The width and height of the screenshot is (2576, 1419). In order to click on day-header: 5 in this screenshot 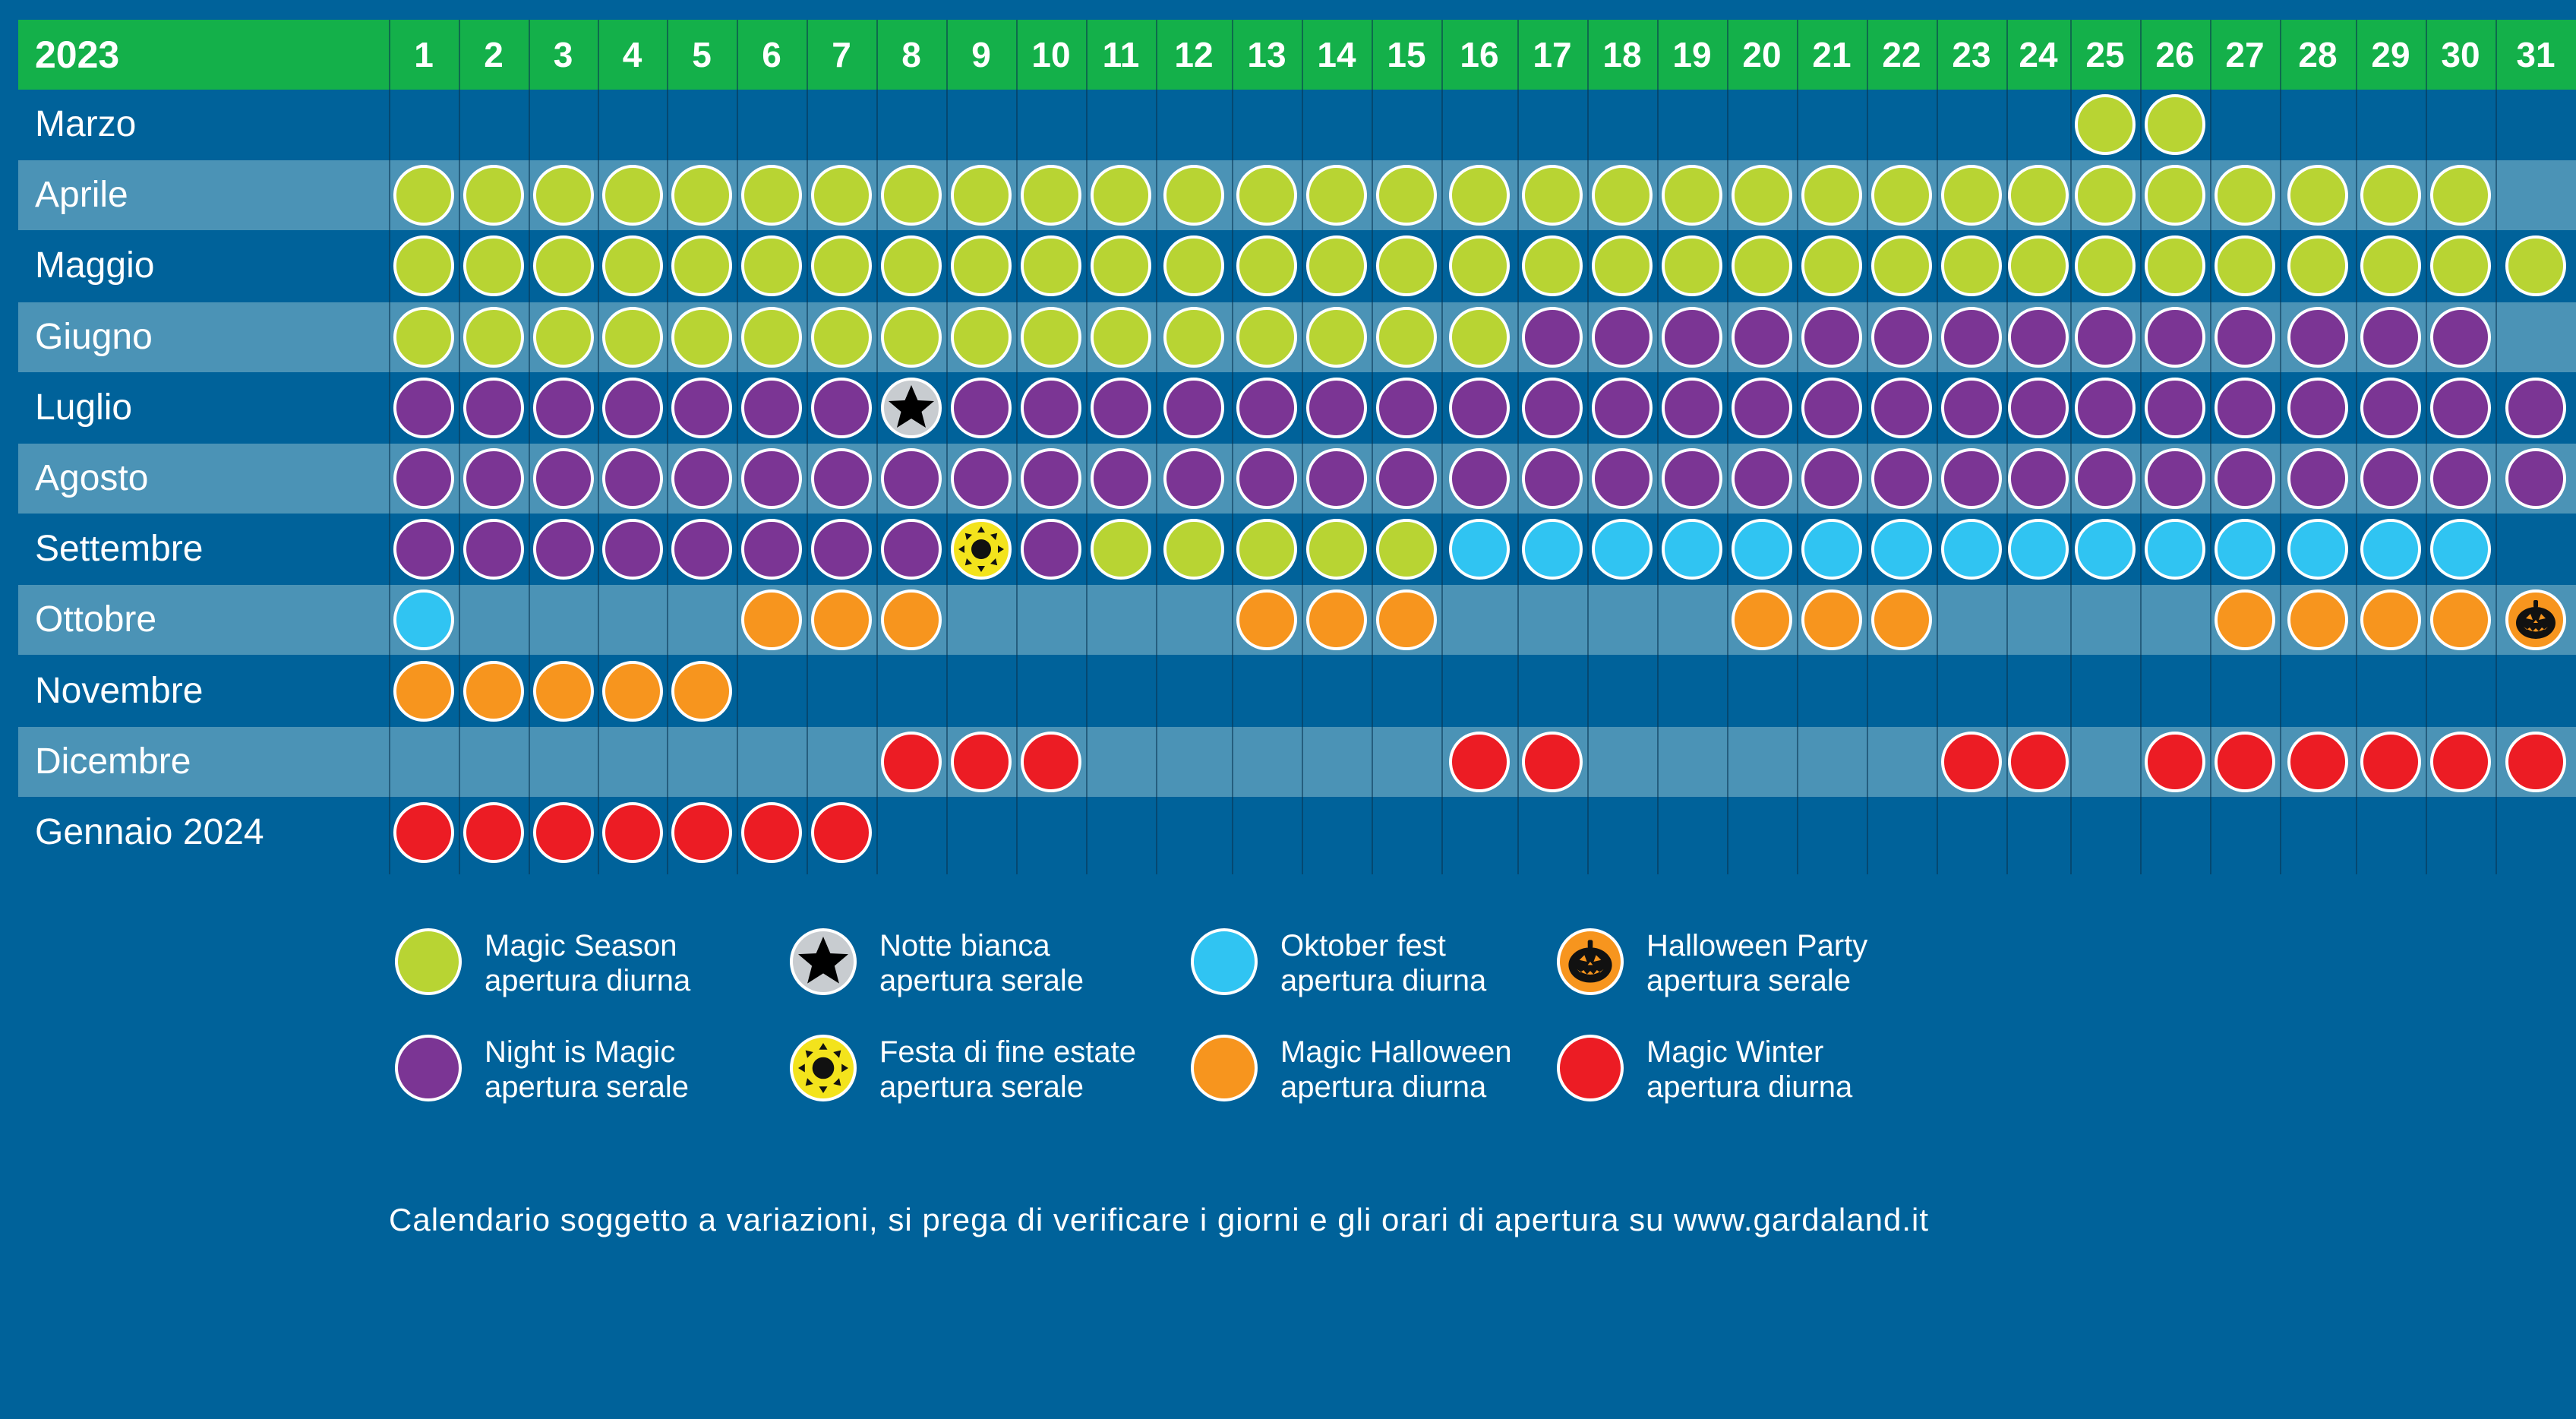, I will do `click(702, 54)`.